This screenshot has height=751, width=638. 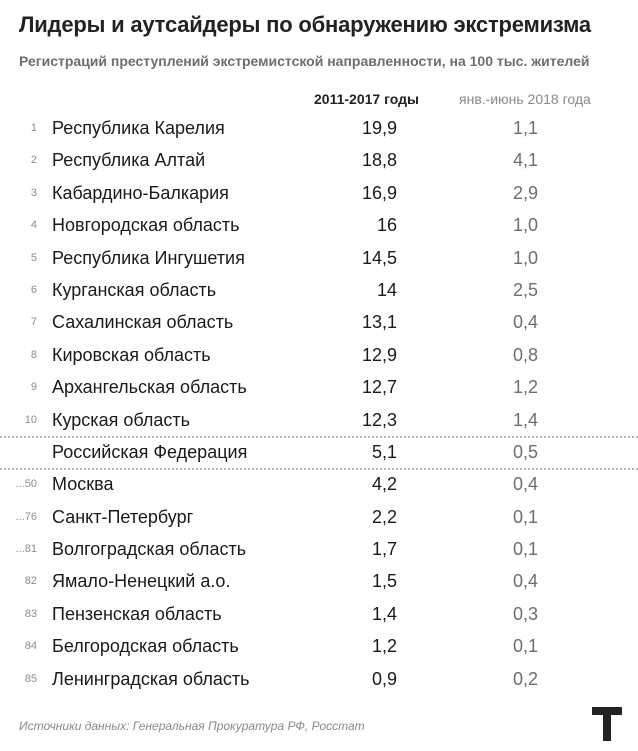 I want to click on t-logo-icon, so click(x=607, y=724).